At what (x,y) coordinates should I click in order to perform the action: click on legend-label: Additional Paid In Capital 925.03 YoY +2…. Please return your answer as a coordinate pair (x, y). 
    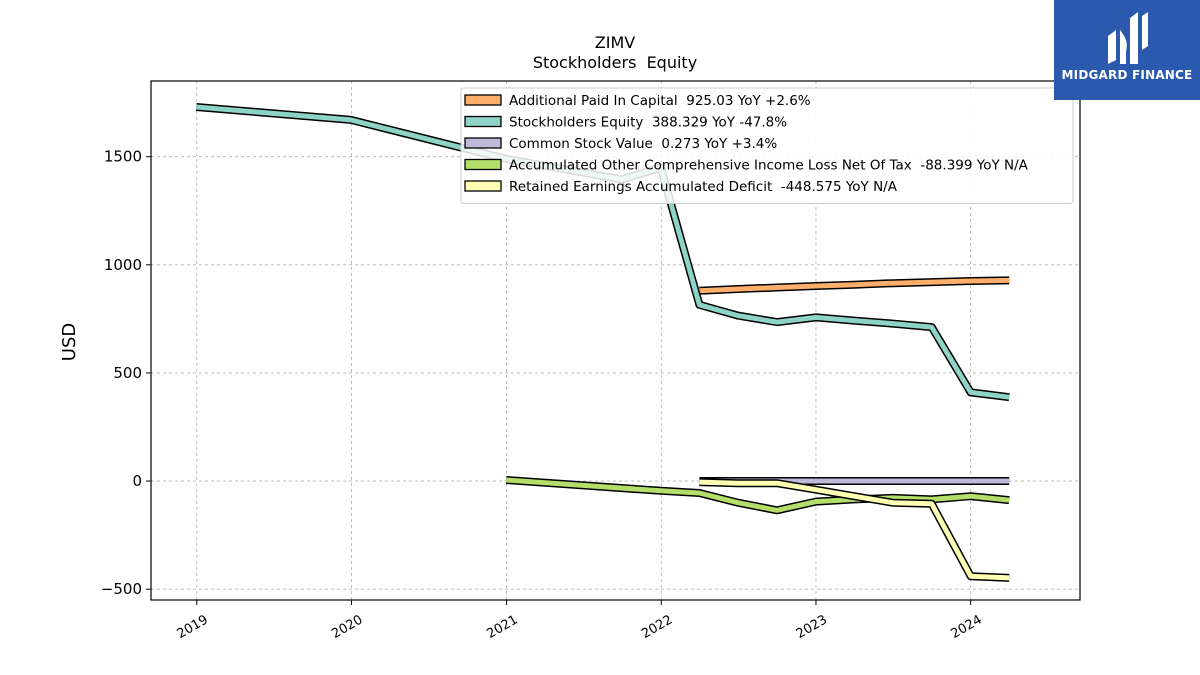
    Looking at the image, I should click on (660, 101).